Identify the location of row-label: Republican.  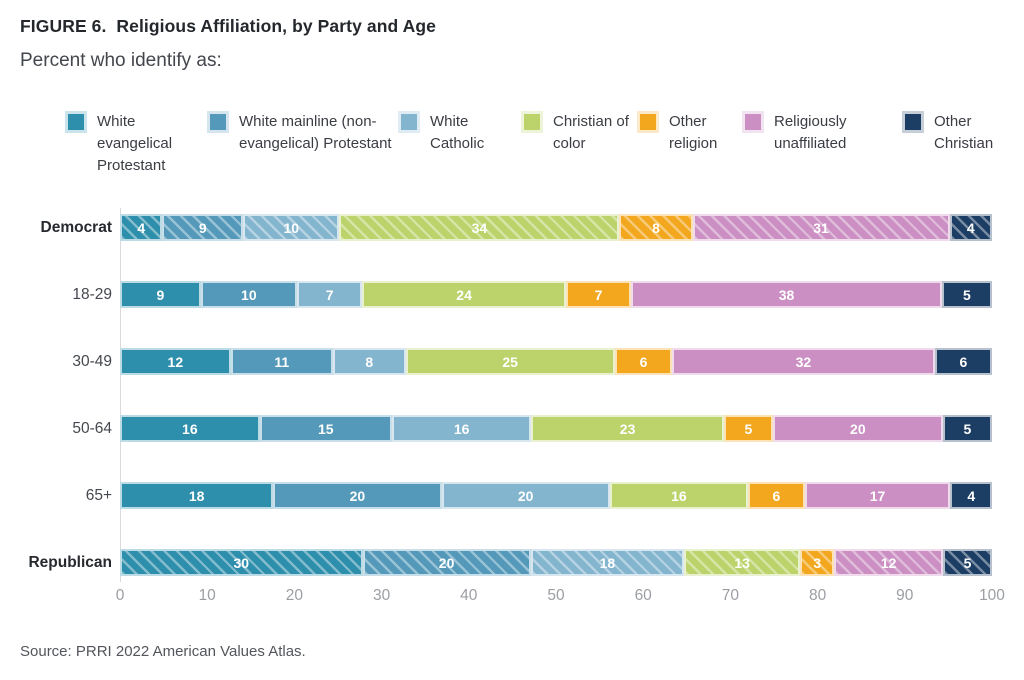
(70, 562).